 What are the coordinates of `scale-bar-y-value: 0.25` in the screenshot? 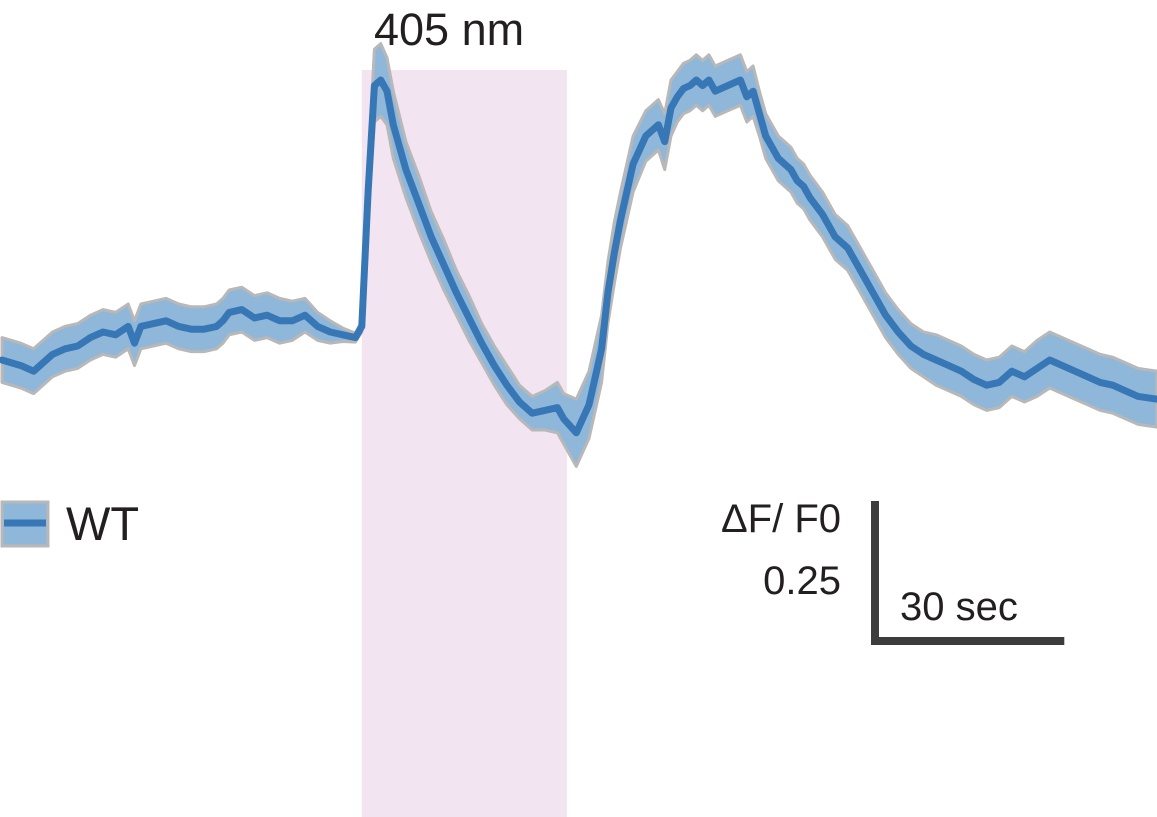 It's located at (802, 581).